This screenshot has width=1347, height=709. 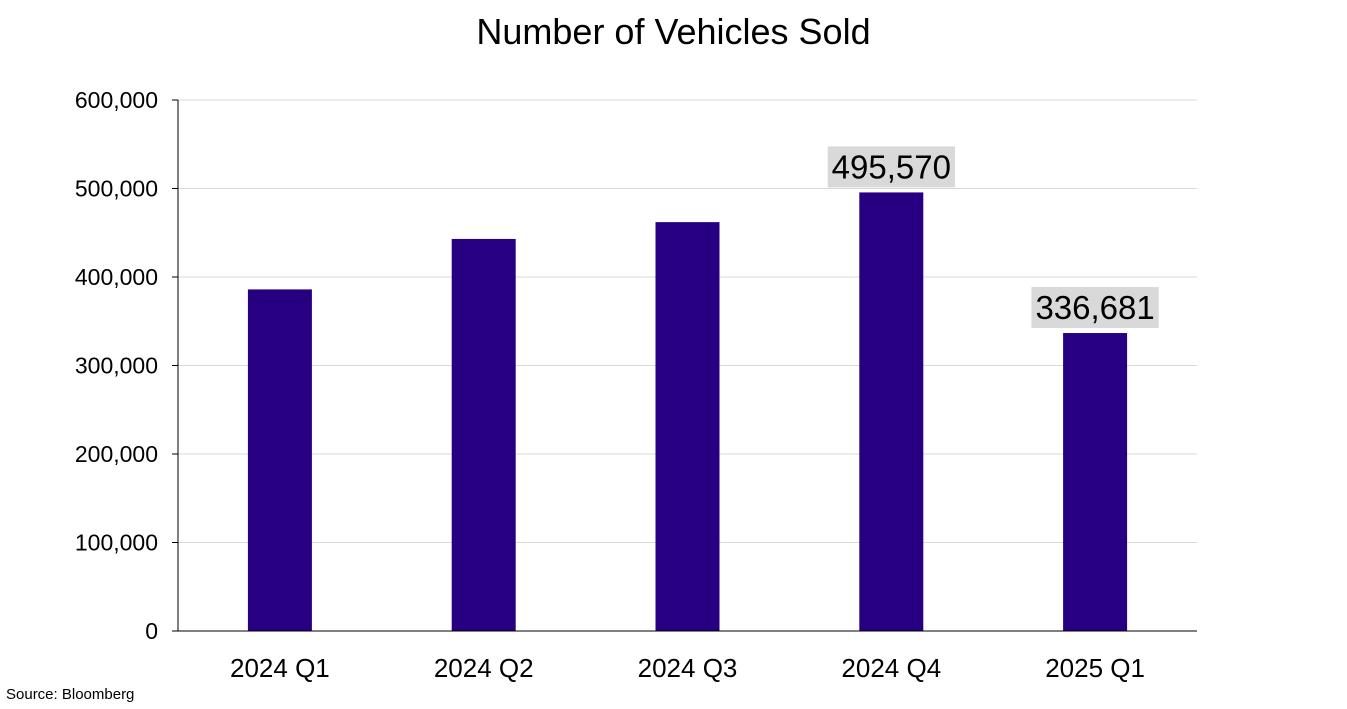 I want to click on y-tick-label: 500,000, so click(x=116, y=189).